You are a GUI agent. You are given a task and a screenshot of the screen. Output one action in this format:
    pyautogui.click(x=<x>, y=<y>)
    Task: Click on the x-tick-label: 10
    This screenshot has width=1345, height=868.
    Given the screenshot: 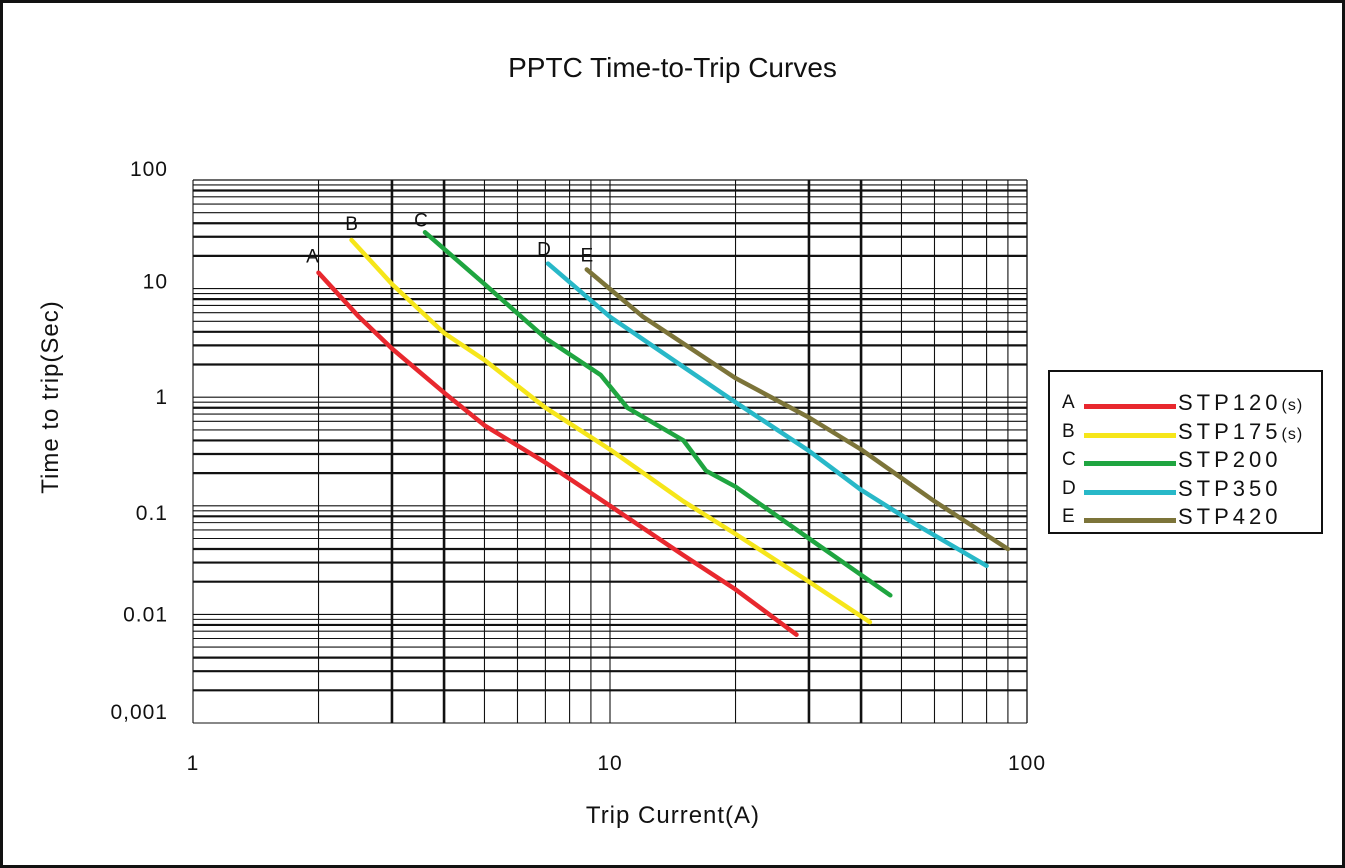 What is the action you would take?
    pyautogui.click(x=609, y=763)
    